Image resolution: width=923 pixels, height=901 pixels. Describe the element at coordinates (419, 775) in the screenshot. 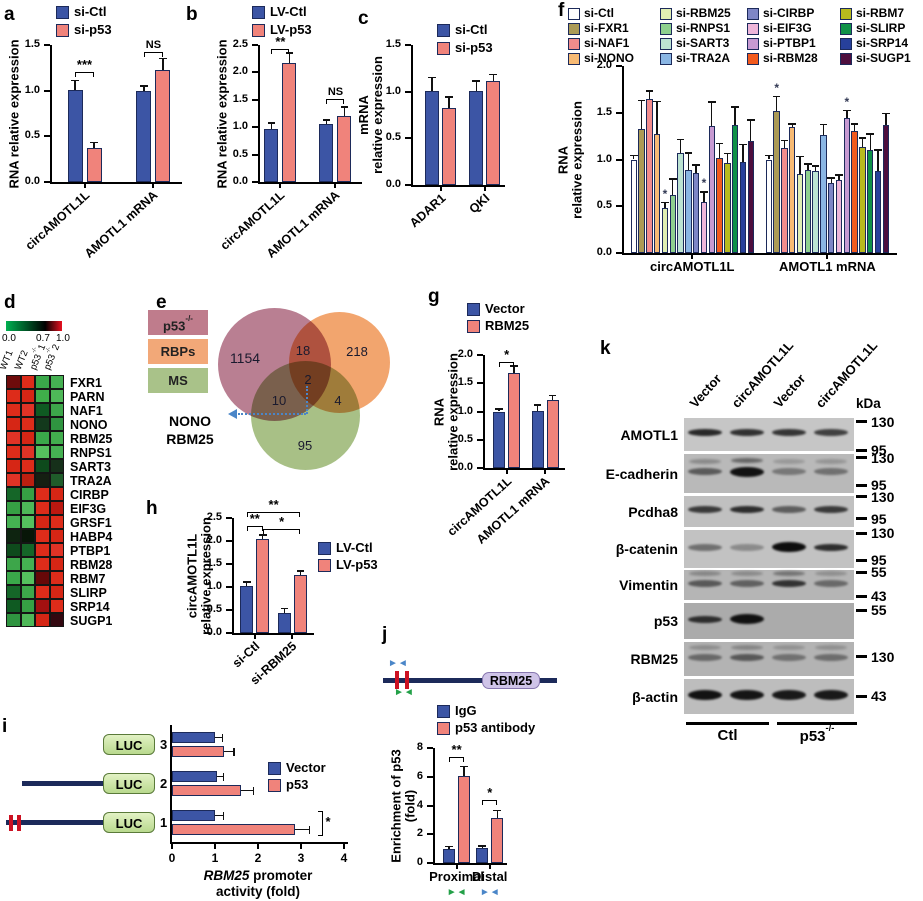

I see `y-tick-label: 6` at that location.